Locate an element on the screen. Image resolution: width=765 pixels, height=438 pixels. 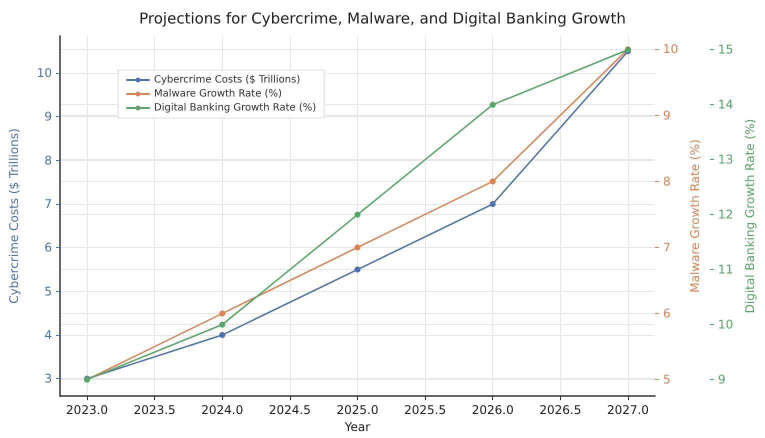
y2-tick-label: 5 is located at coordinates (667, 379).